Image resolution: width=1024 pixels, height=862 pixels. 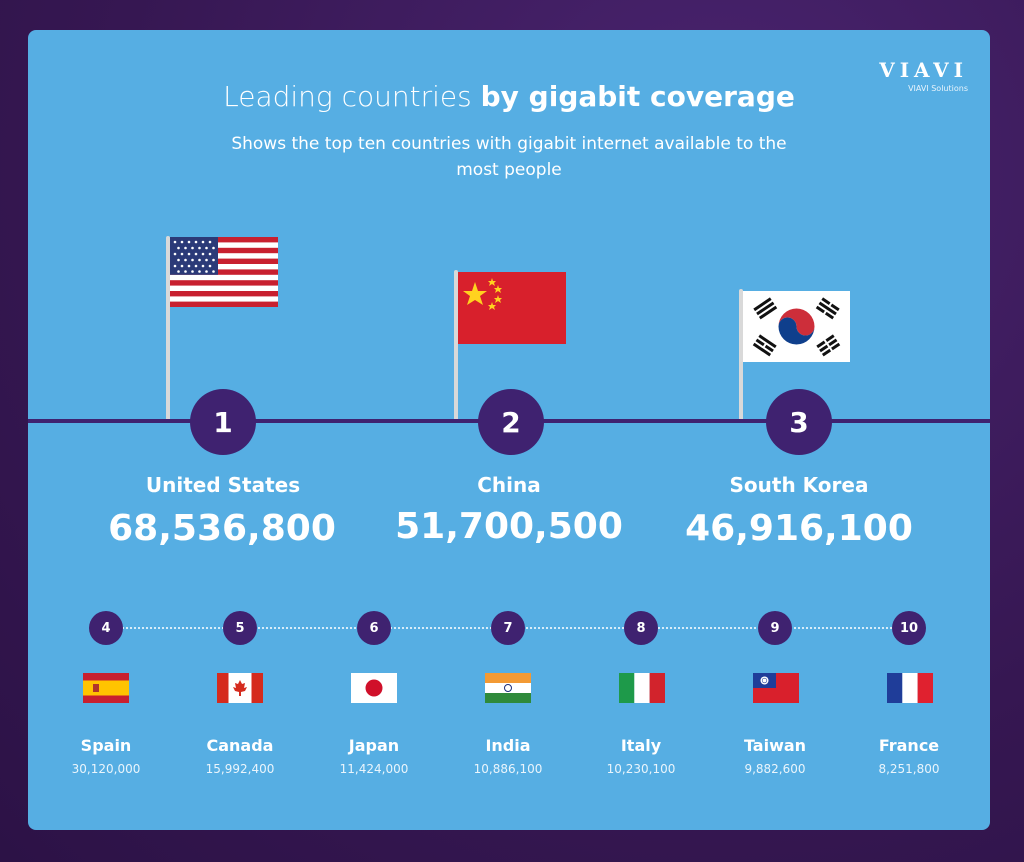 I want to click on rank-badge: 10, so click(x=909, y=628).